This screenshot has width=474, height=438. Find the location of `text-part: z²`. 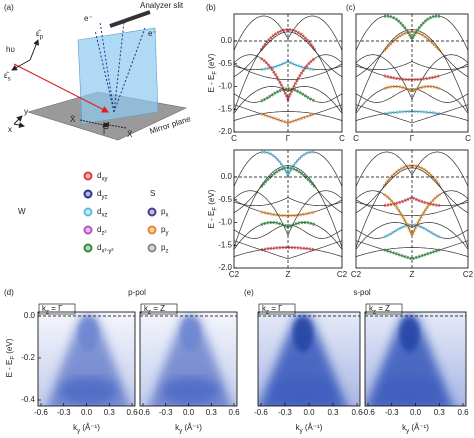

text-part: z² is located at coordinates (103, 233).